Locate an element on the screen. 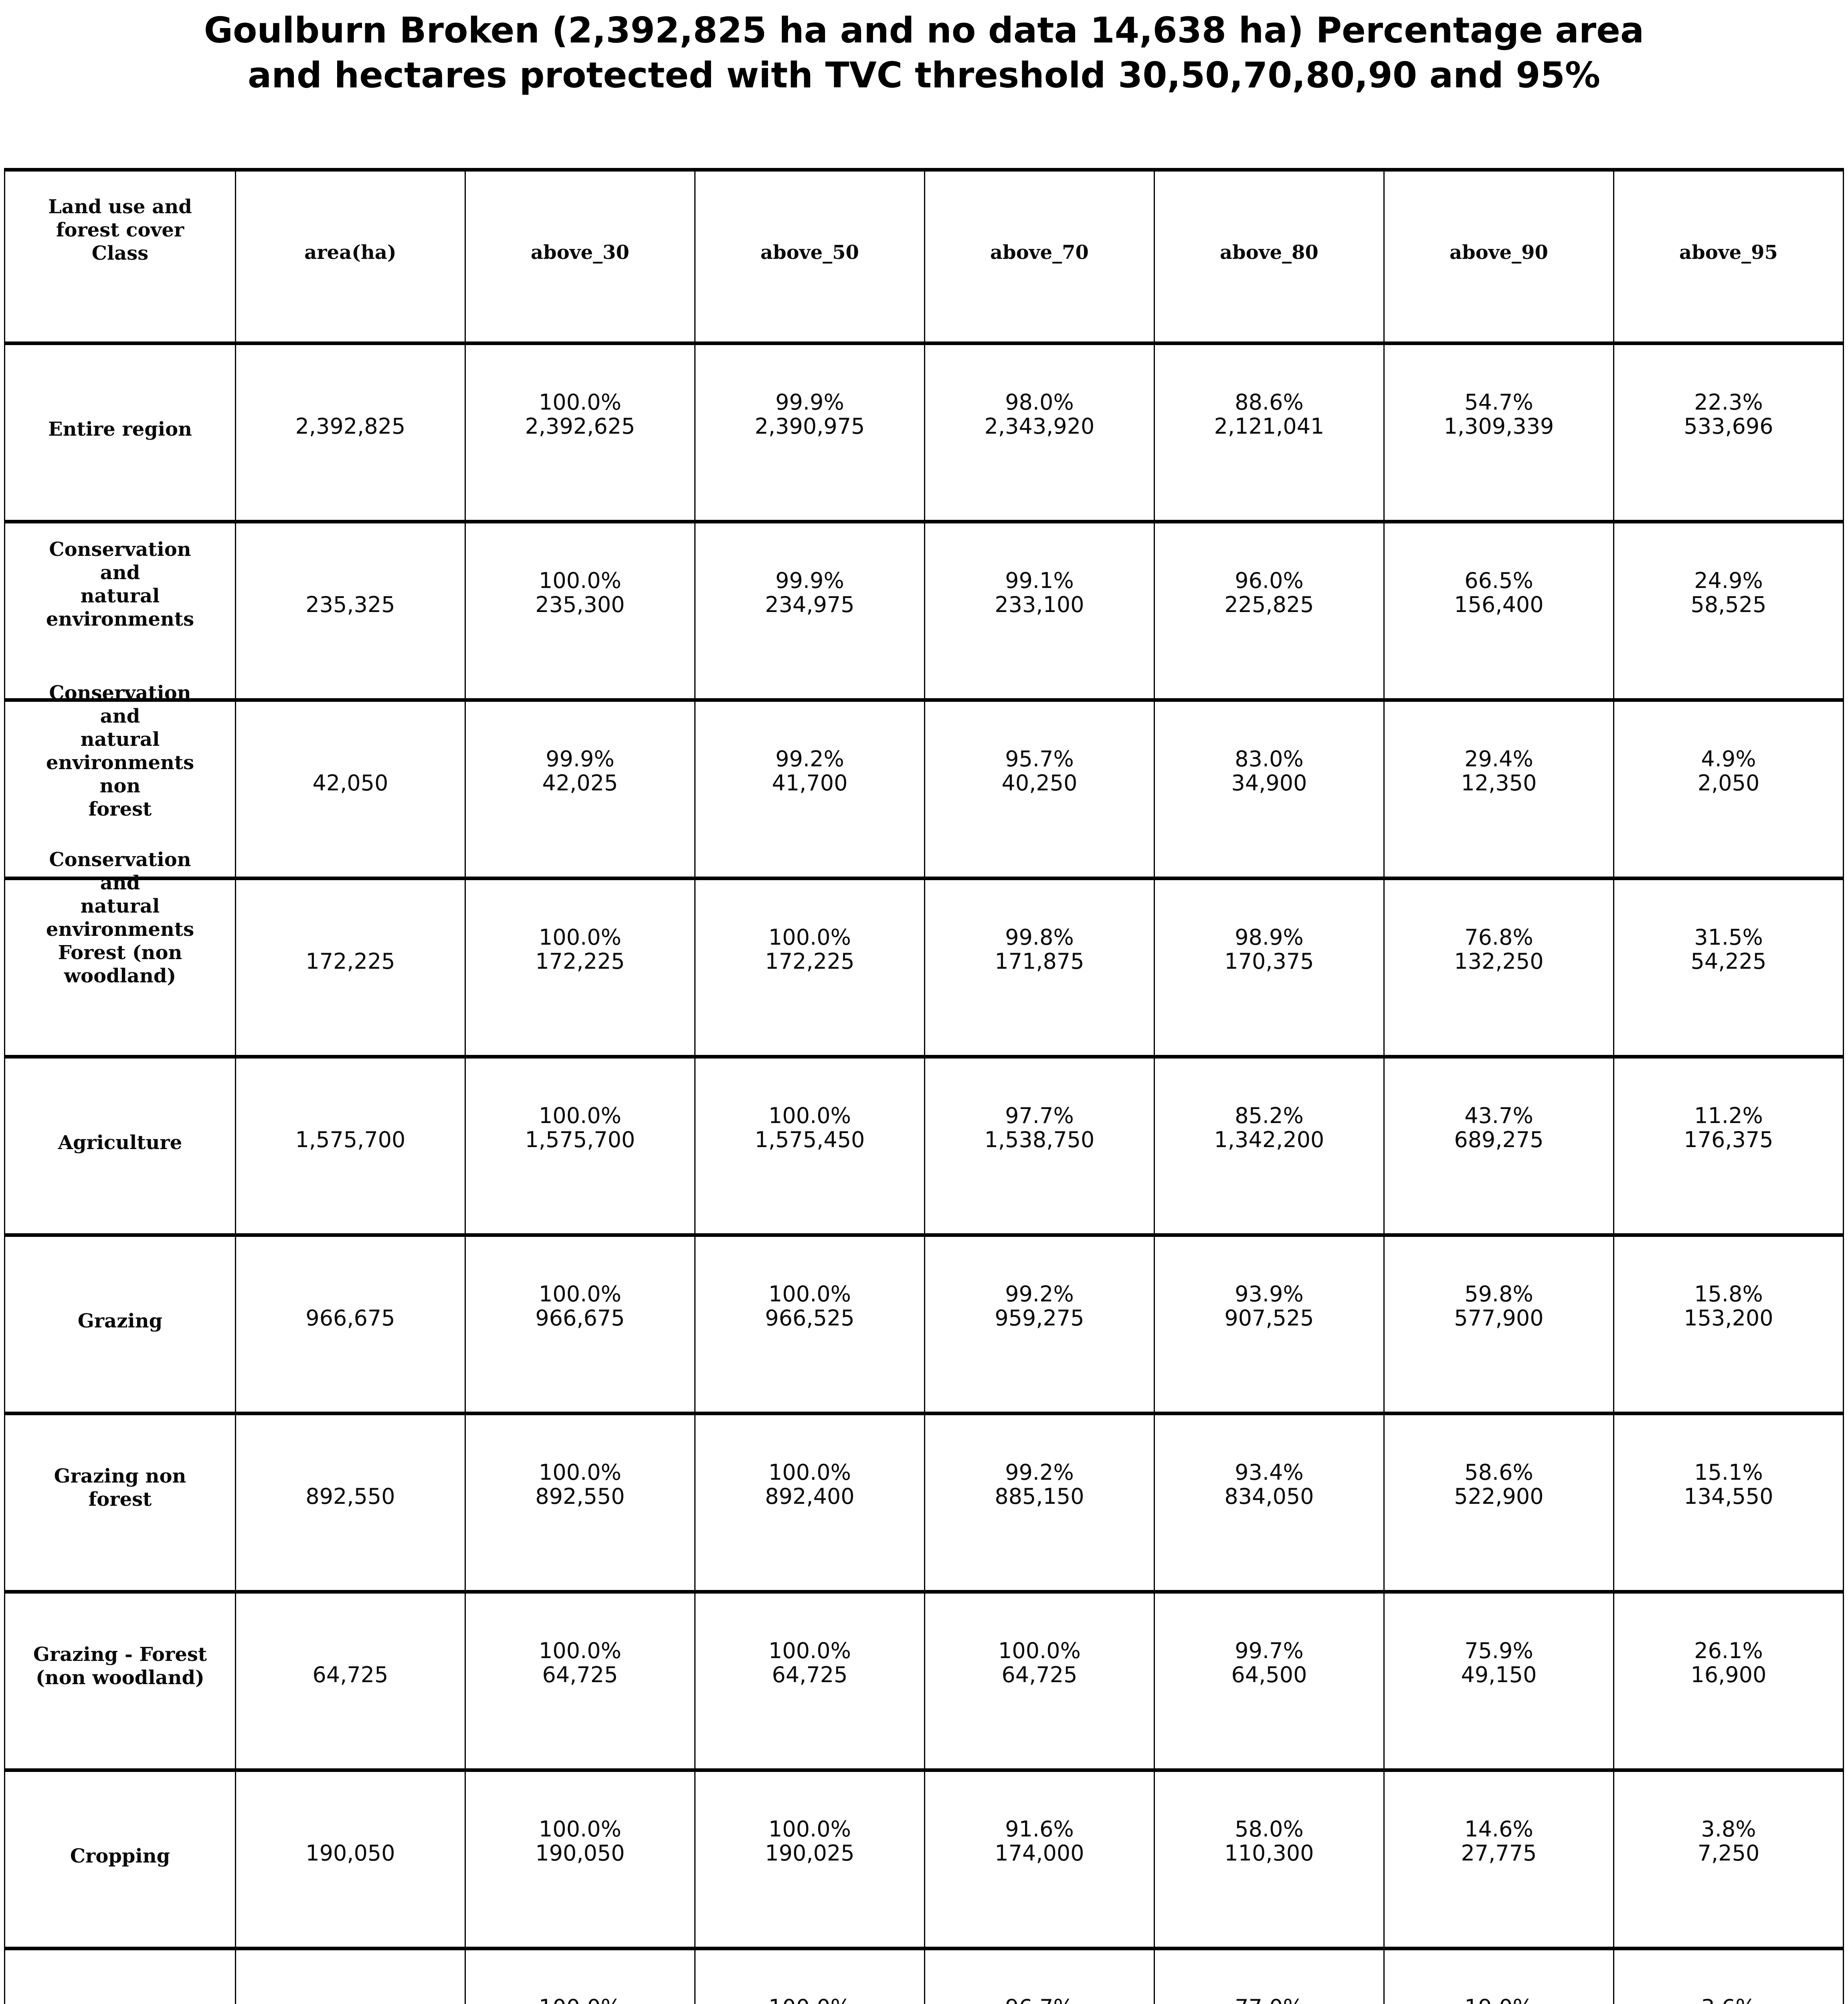 The width and height of the screenshot is (1848, 2004). value-cell-above-90: 14.6% 27,775 is located at coordinates (1498, 1860).